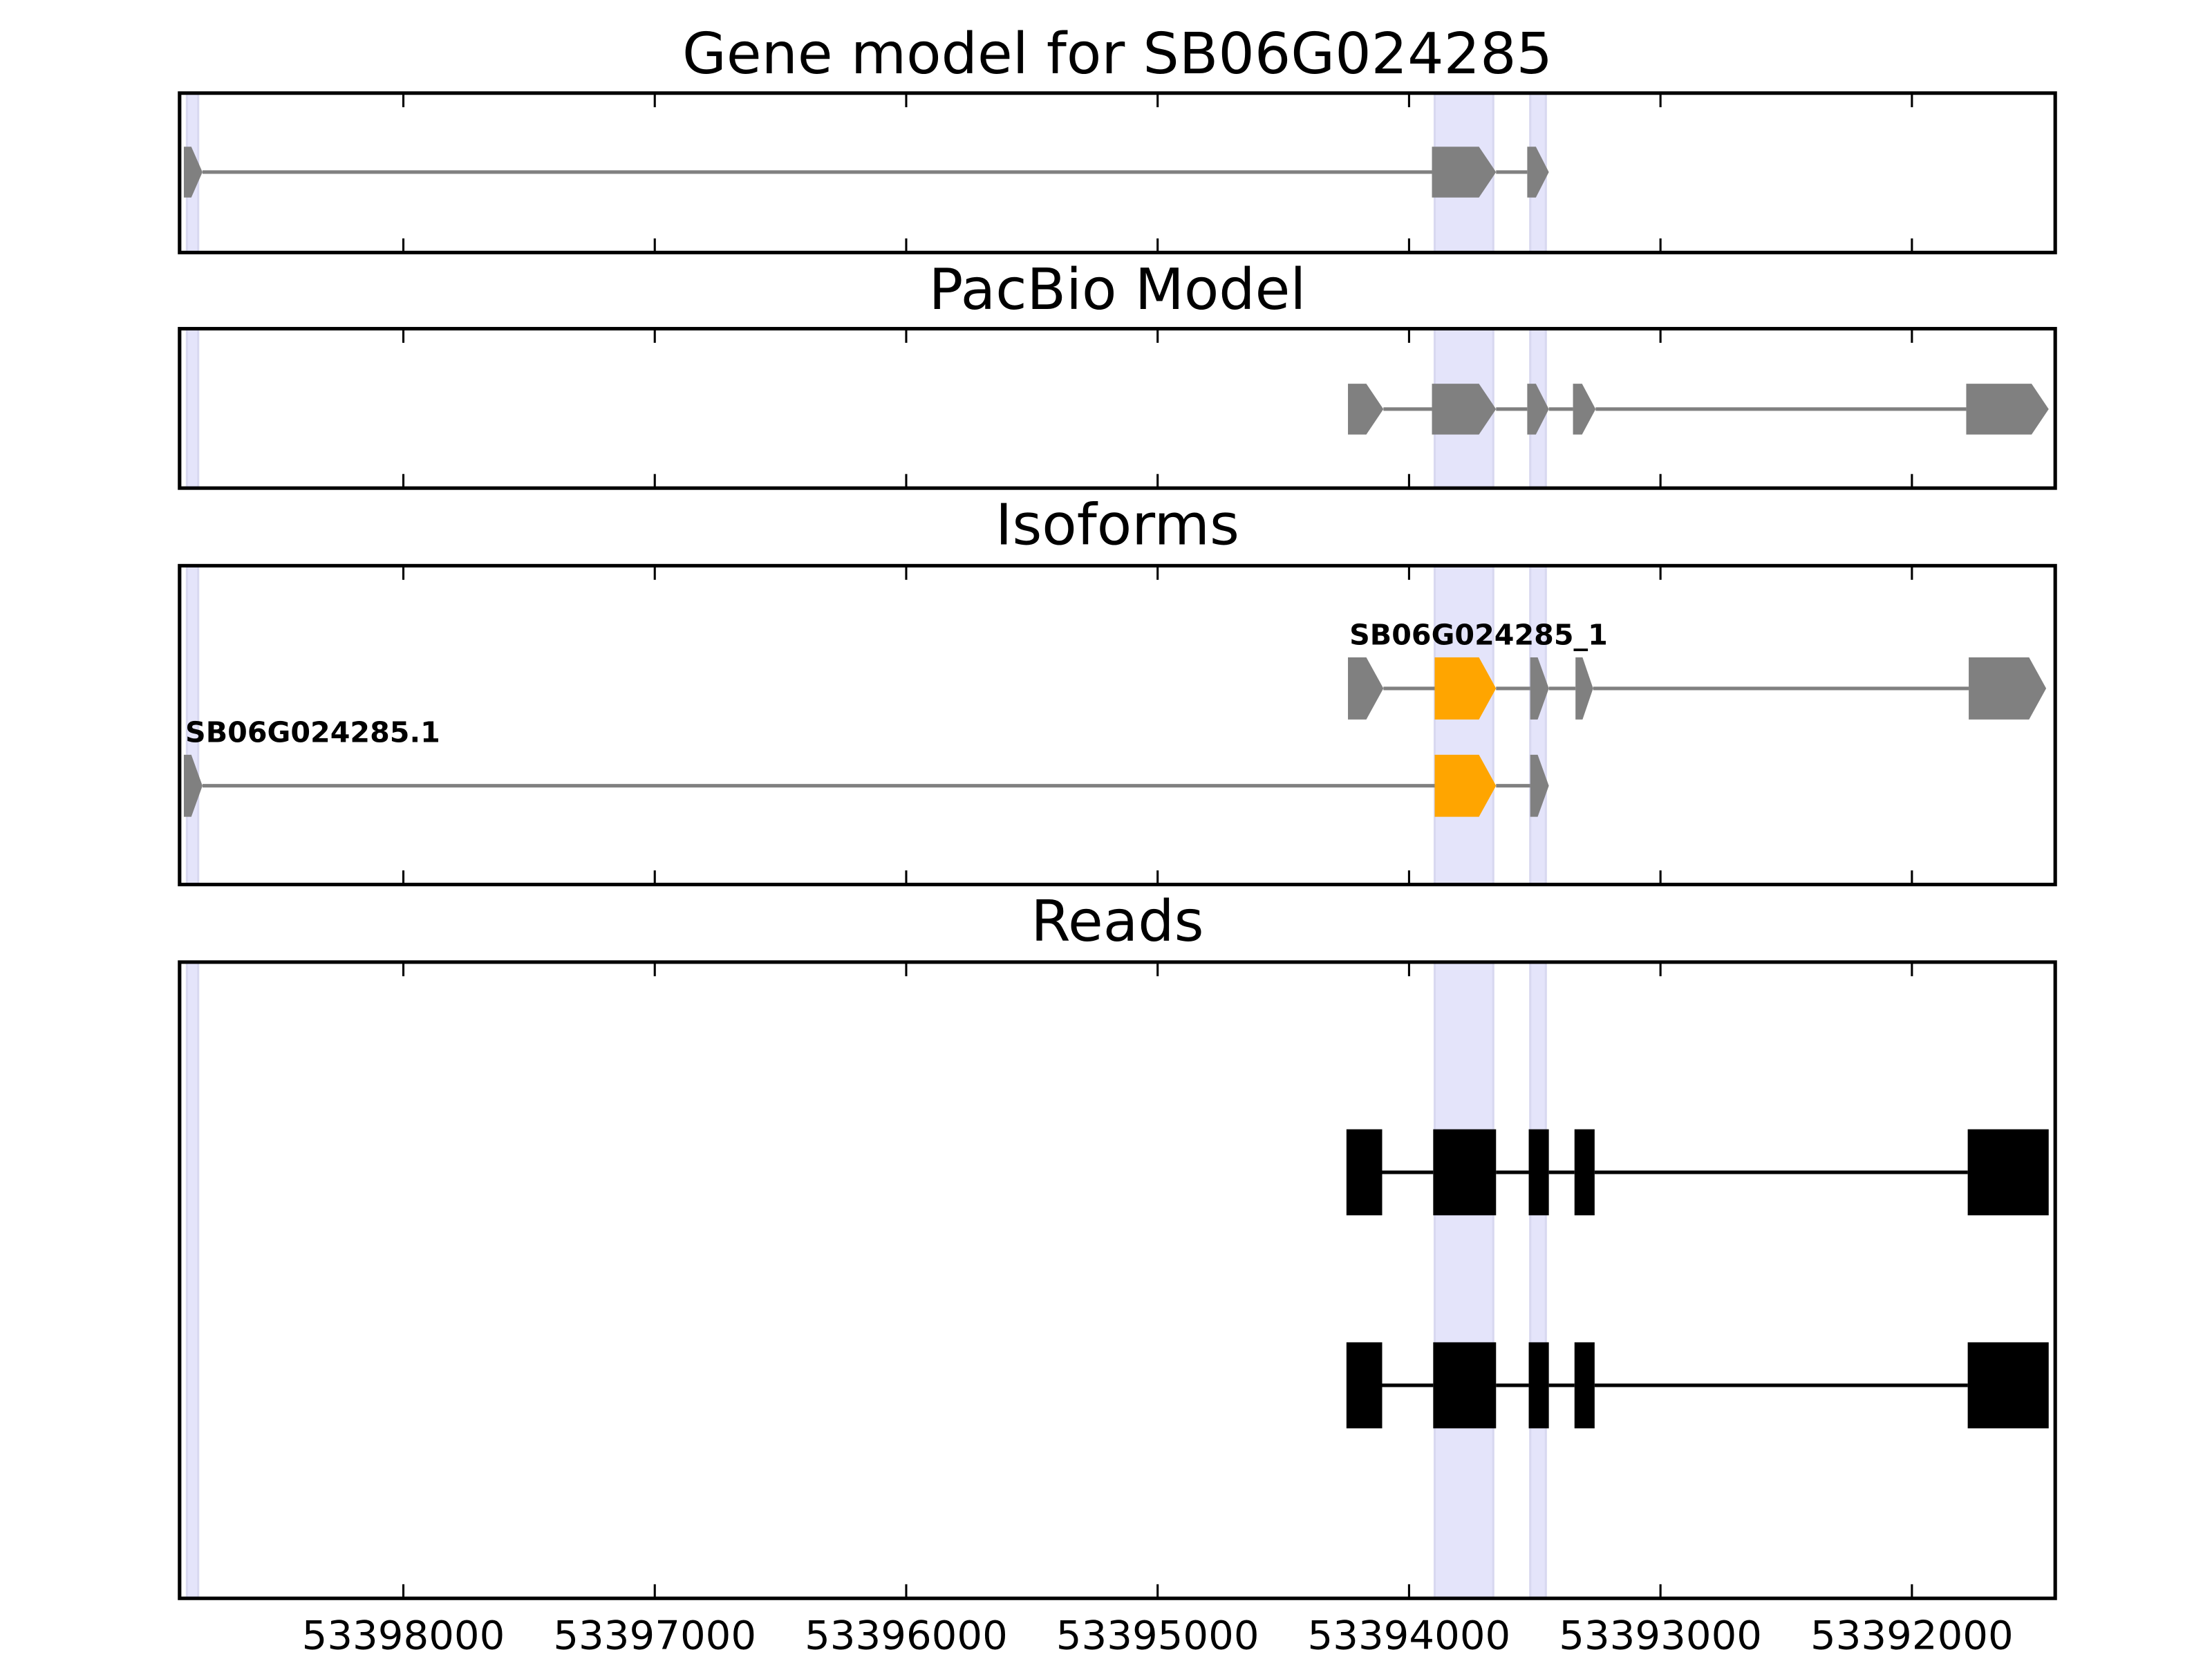 The image size is (2212, 1659). Describe the element at coordinates (1661, 1636) in the screenshot. I see `x-tick-label: 53393000` at that location.